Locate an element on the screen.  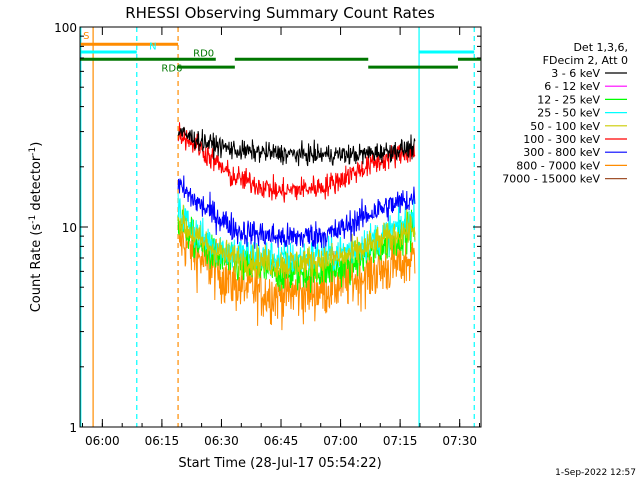
legend-label-8: 7000 - 15000 keV is located at coordinates (551, 179).